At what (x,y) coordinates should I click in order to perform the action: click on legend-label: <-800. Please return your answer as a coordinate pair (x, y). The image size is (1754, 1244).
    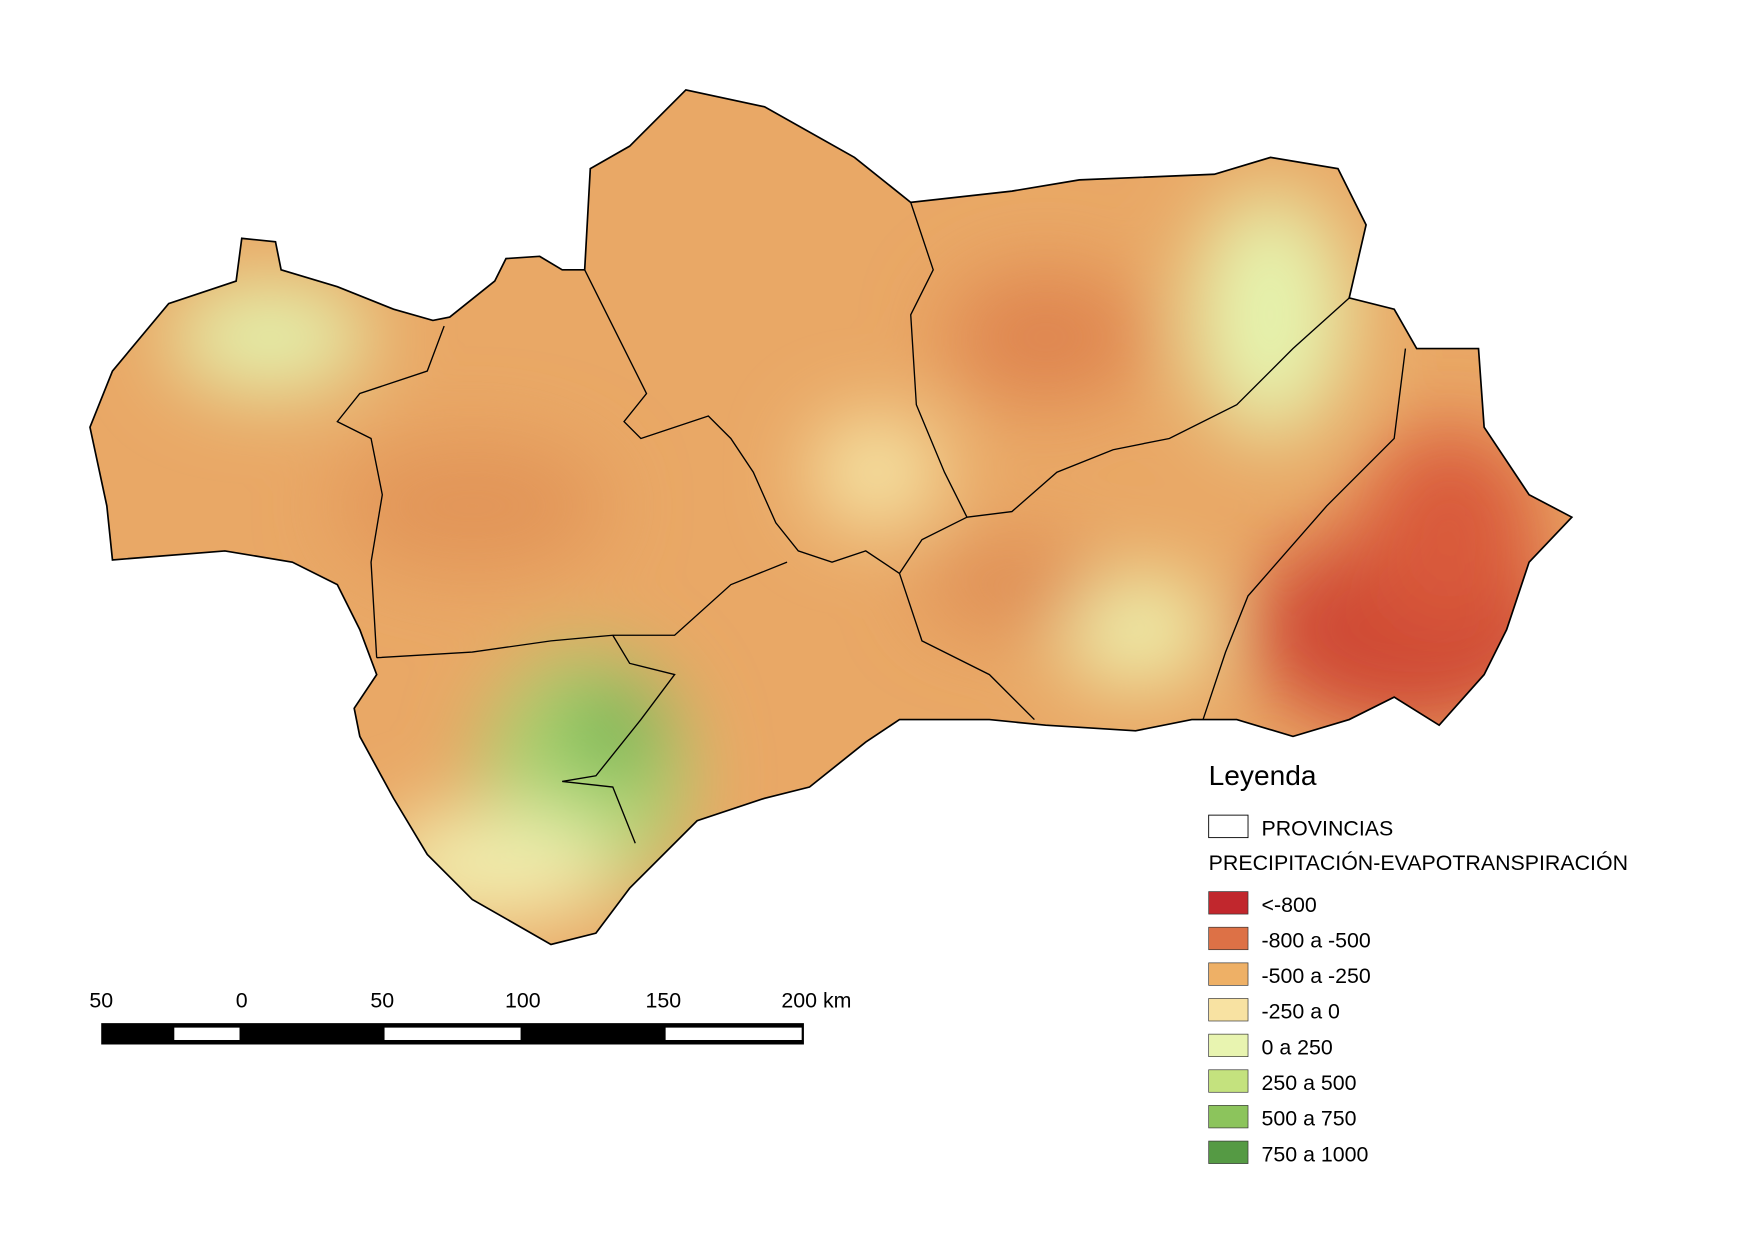
    Looking at the image, I should click on (1289, 905).